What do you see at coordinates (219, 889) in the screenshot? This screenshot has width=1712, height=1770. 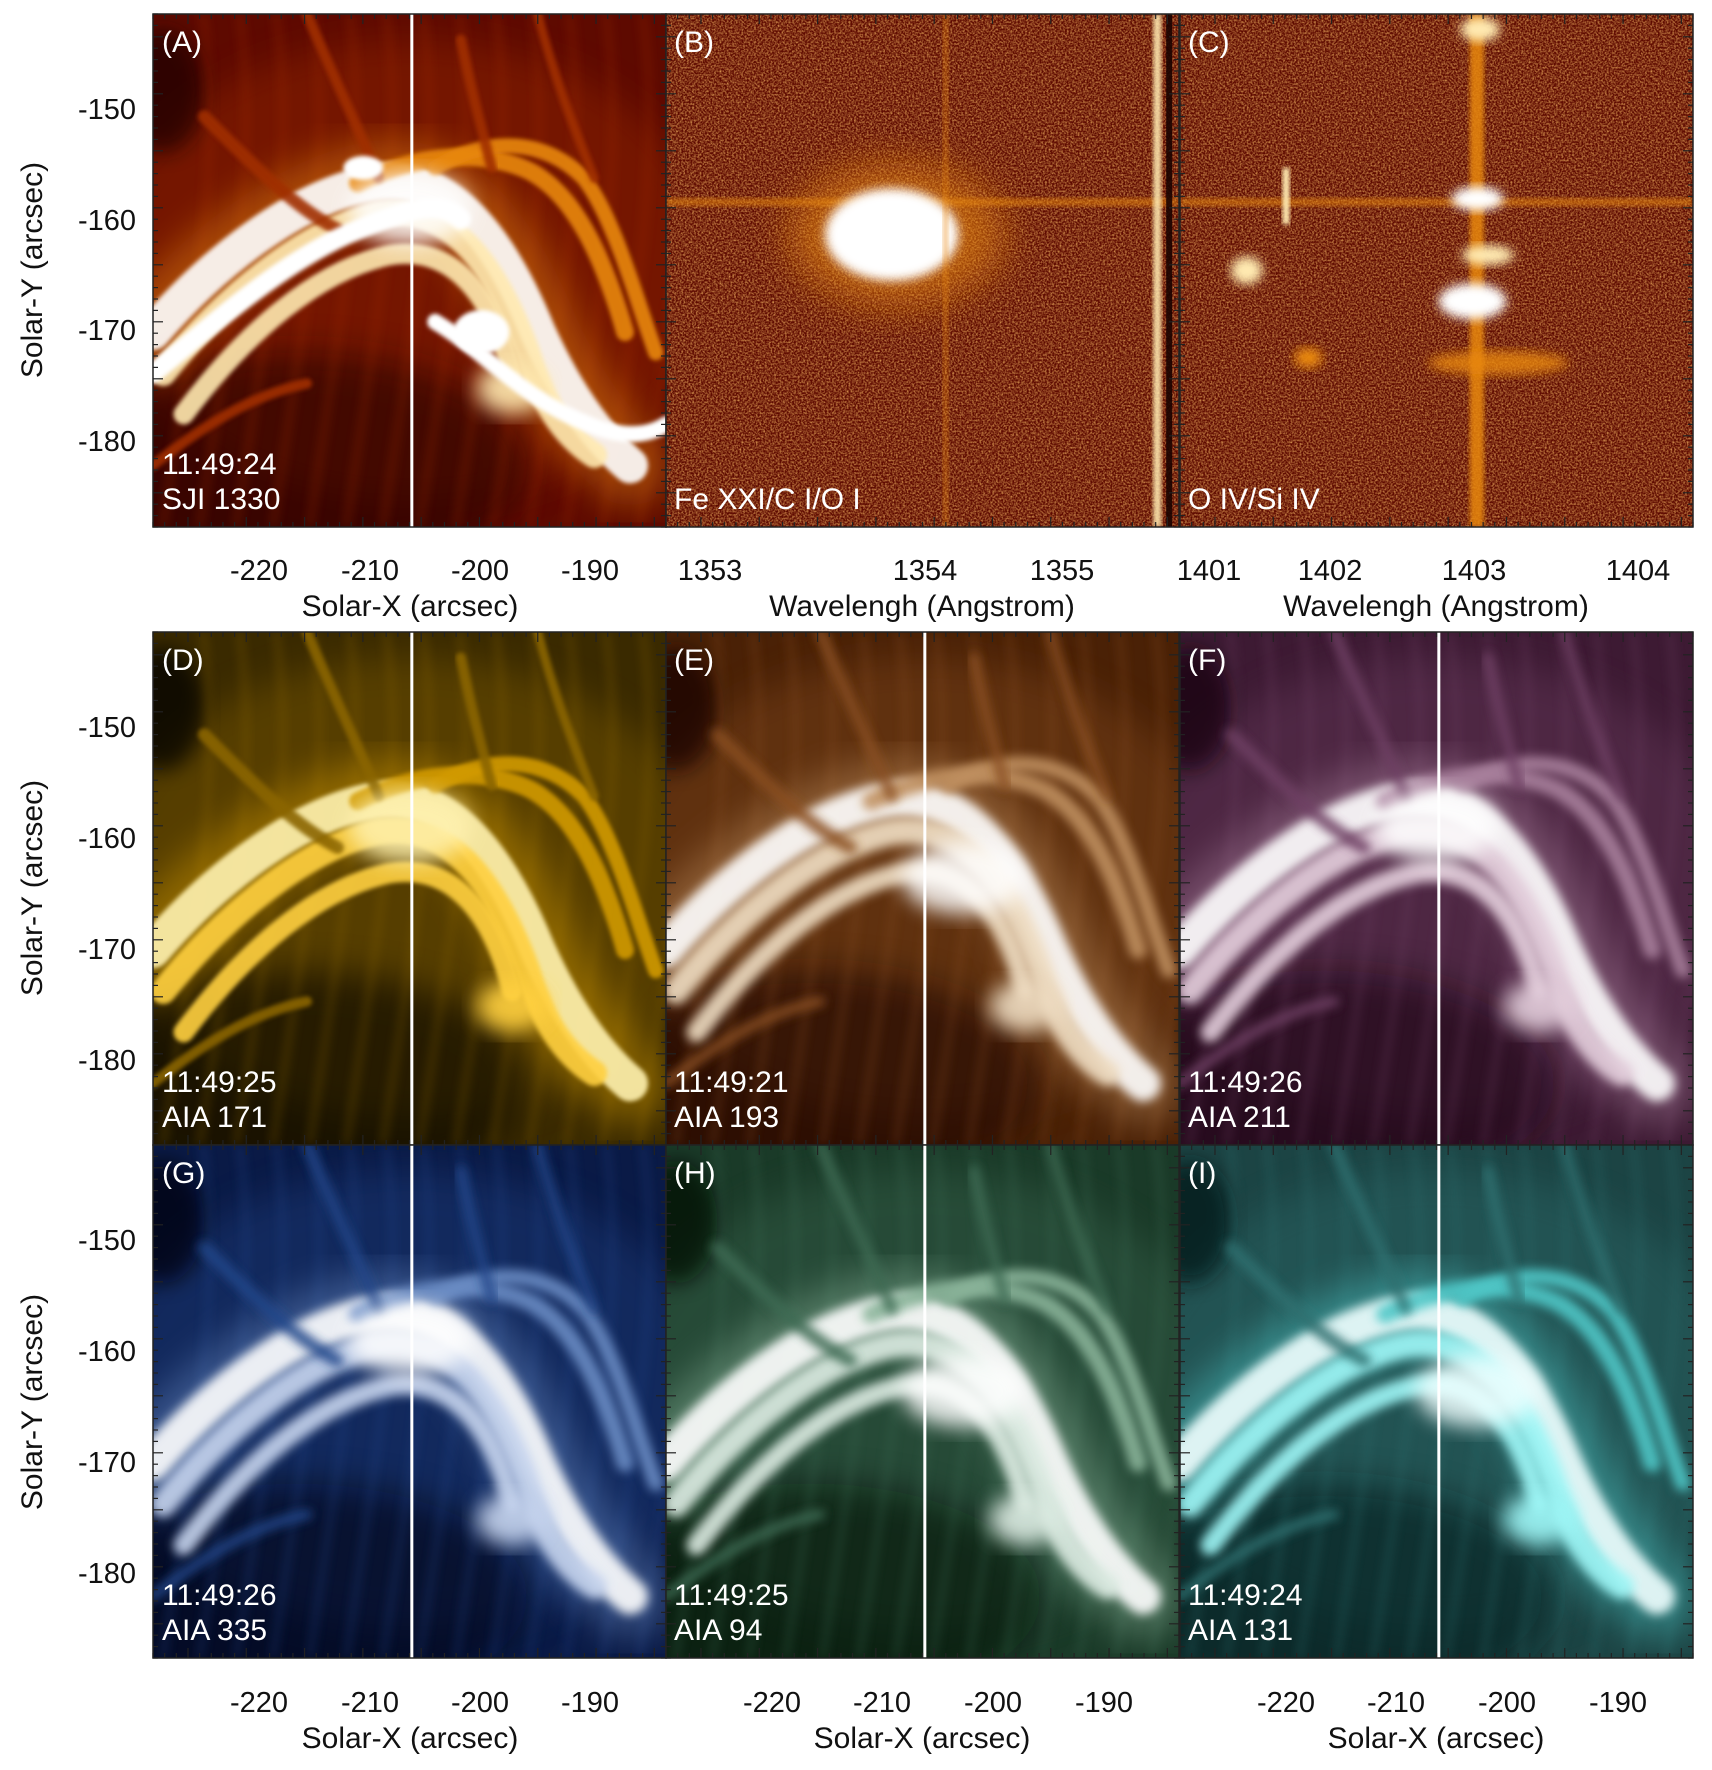 I see `panel-D-labels: (D) 11:49:25 AIA 171` at bounding box center [219, 889].